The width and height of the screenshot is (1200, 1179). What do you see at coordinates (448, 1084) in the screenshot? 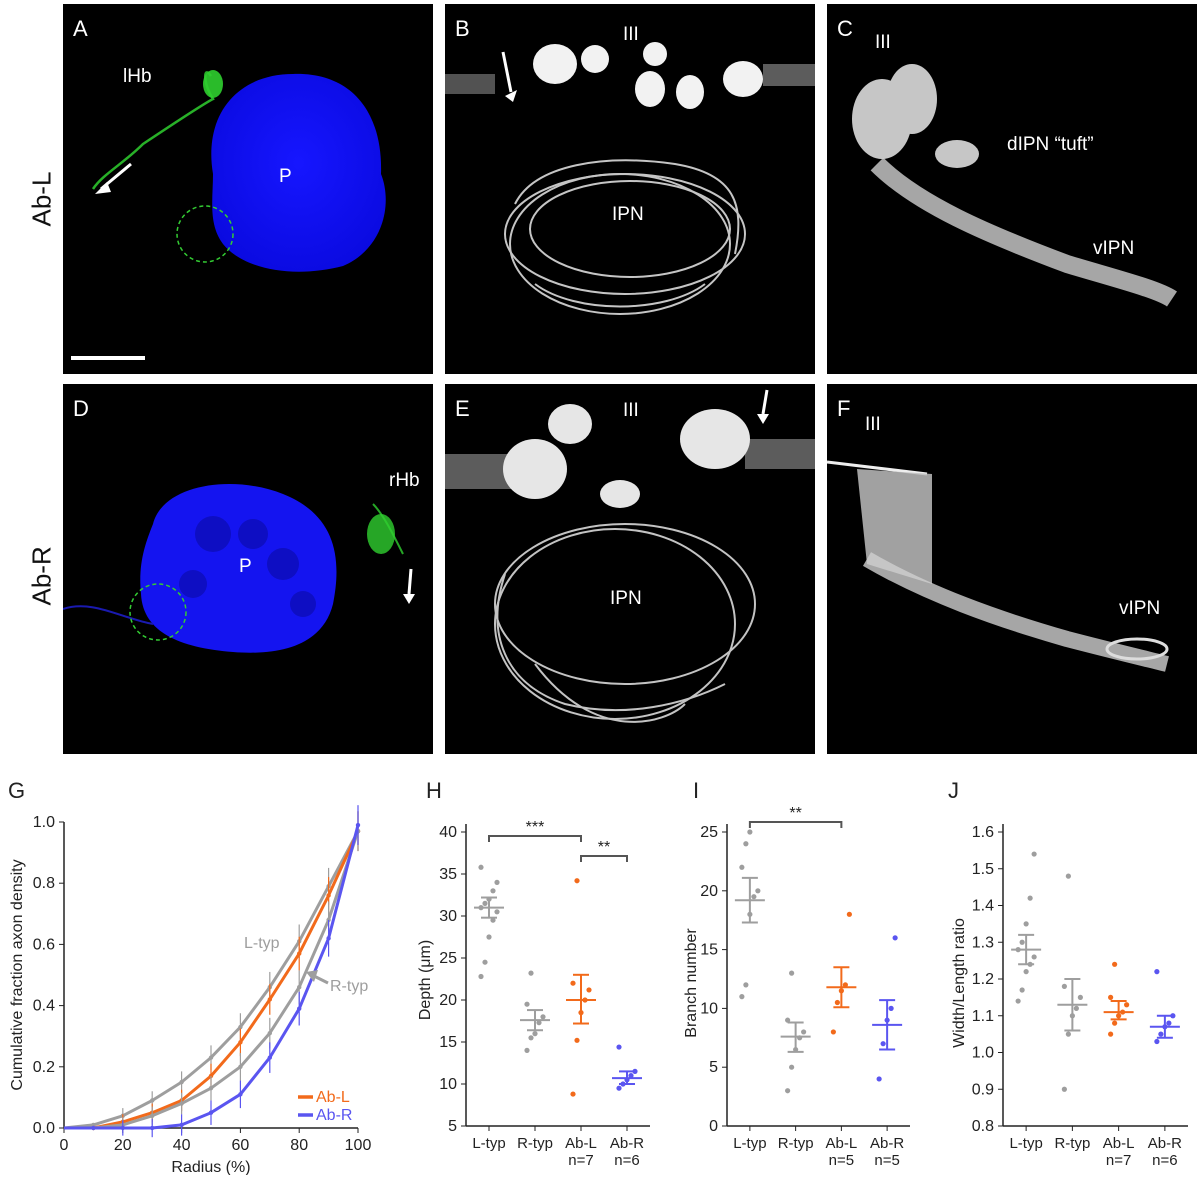
I see `chartH-y-tick-label: 10` at bounding box center [448, 1084].